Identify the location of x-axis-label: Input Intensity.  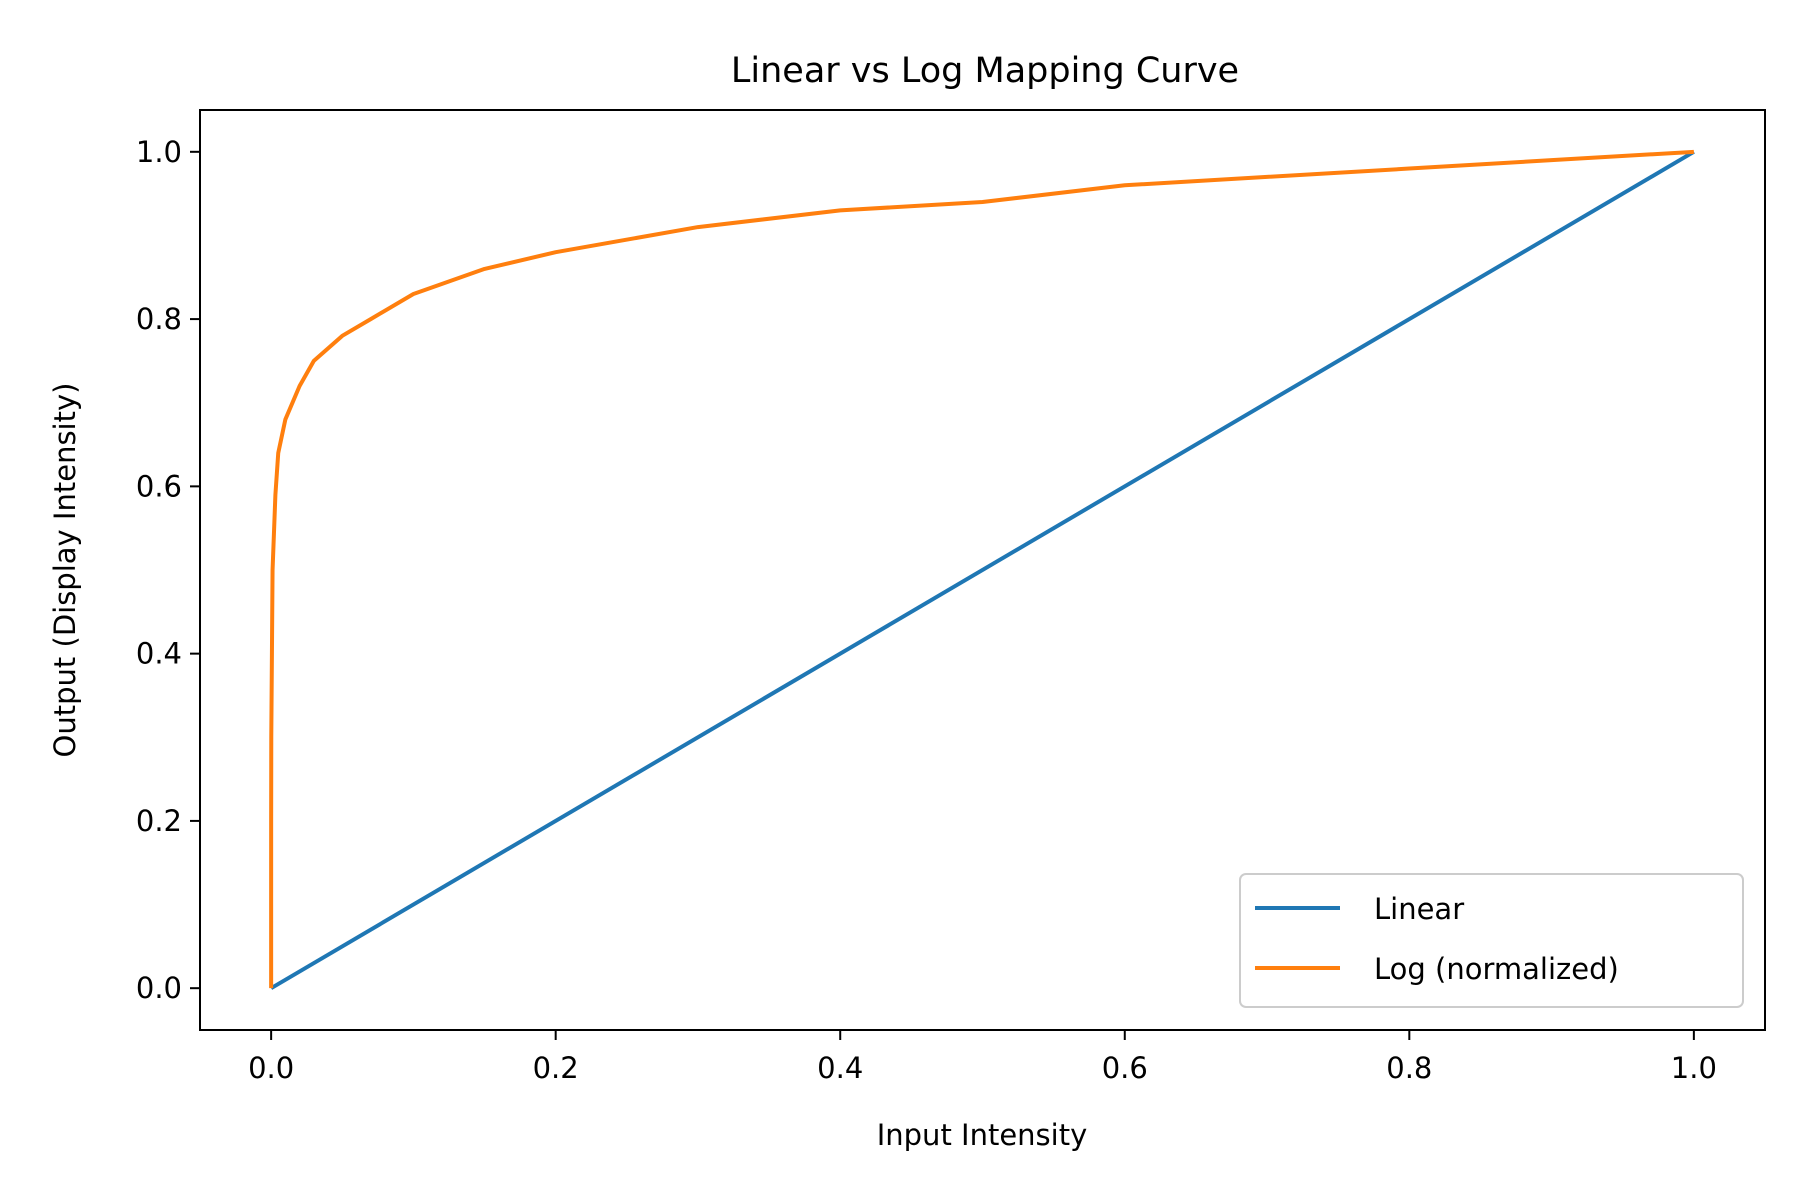
(982, 1135).